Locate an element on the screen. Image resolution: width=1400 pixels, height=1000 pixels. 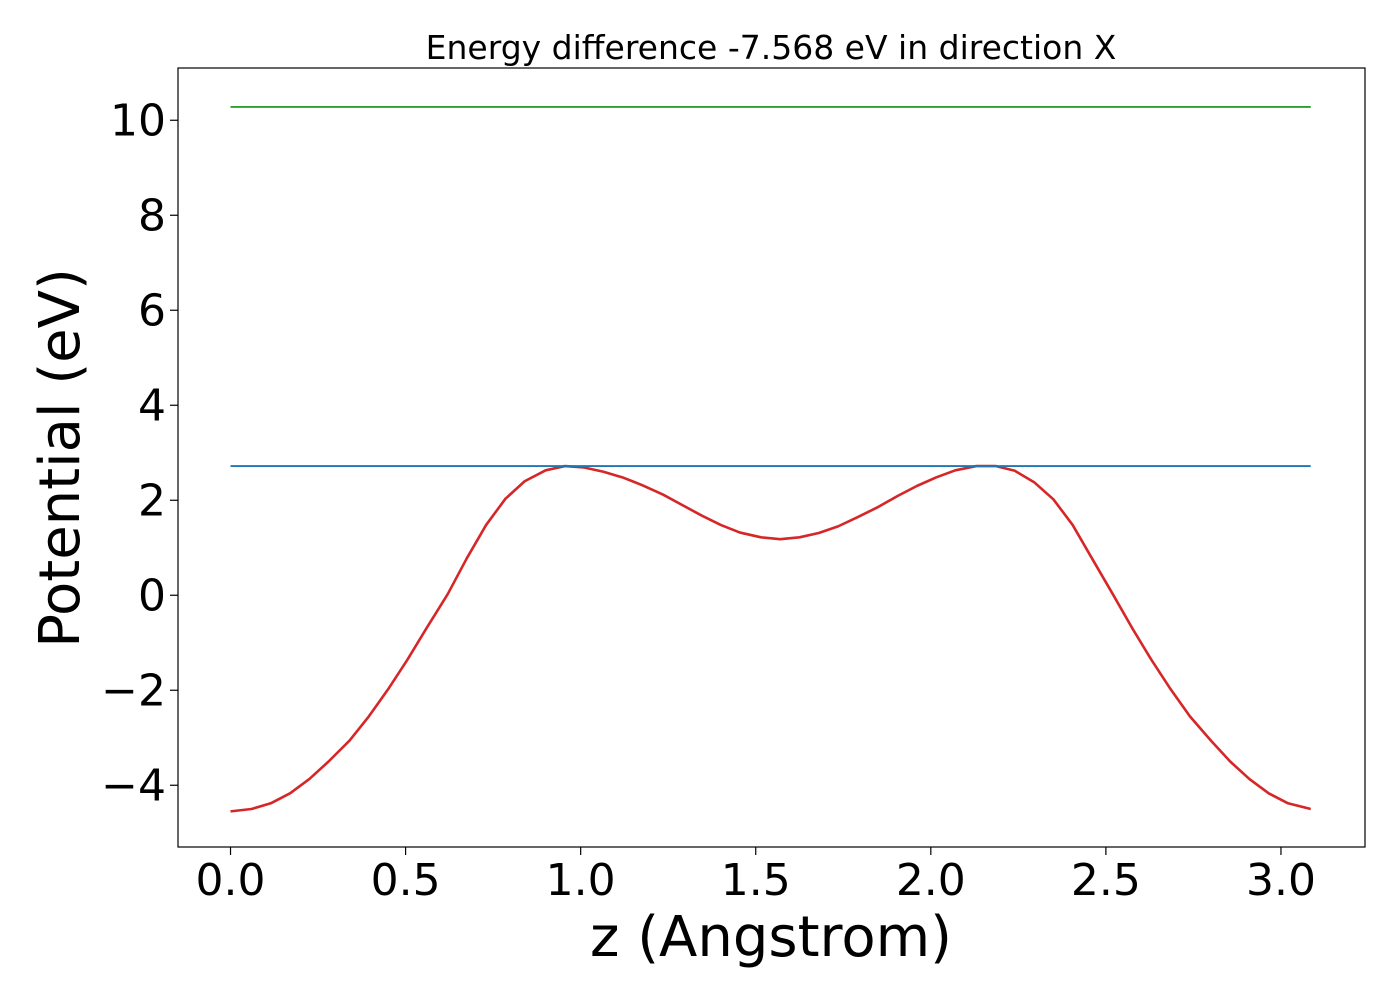
x-axis: 0.0 0.5 1.0 1.5 2.0 2.5 3.0 is located at coordinates (756, 876).